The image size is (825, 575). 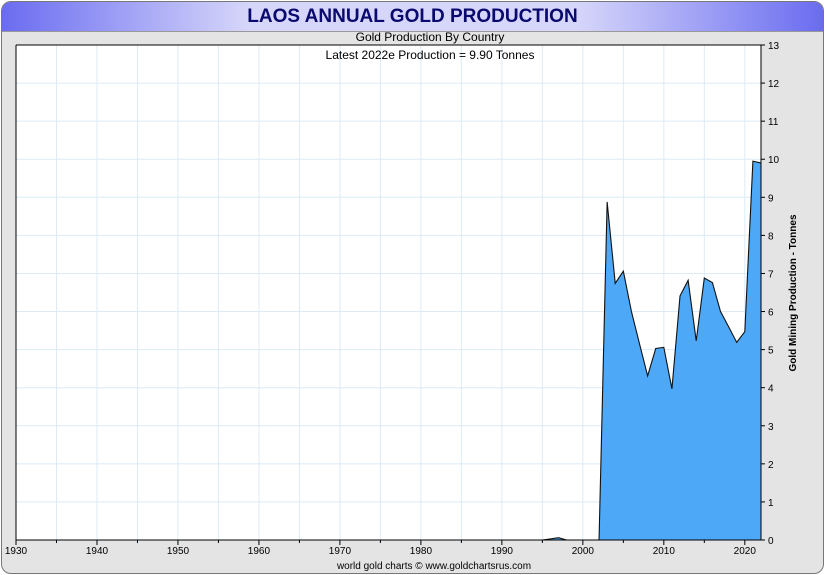 What do you see at coordinates (771, 541) in the screenshot?
I see `y-tick-label: 0` at bounding box center [771, 541].